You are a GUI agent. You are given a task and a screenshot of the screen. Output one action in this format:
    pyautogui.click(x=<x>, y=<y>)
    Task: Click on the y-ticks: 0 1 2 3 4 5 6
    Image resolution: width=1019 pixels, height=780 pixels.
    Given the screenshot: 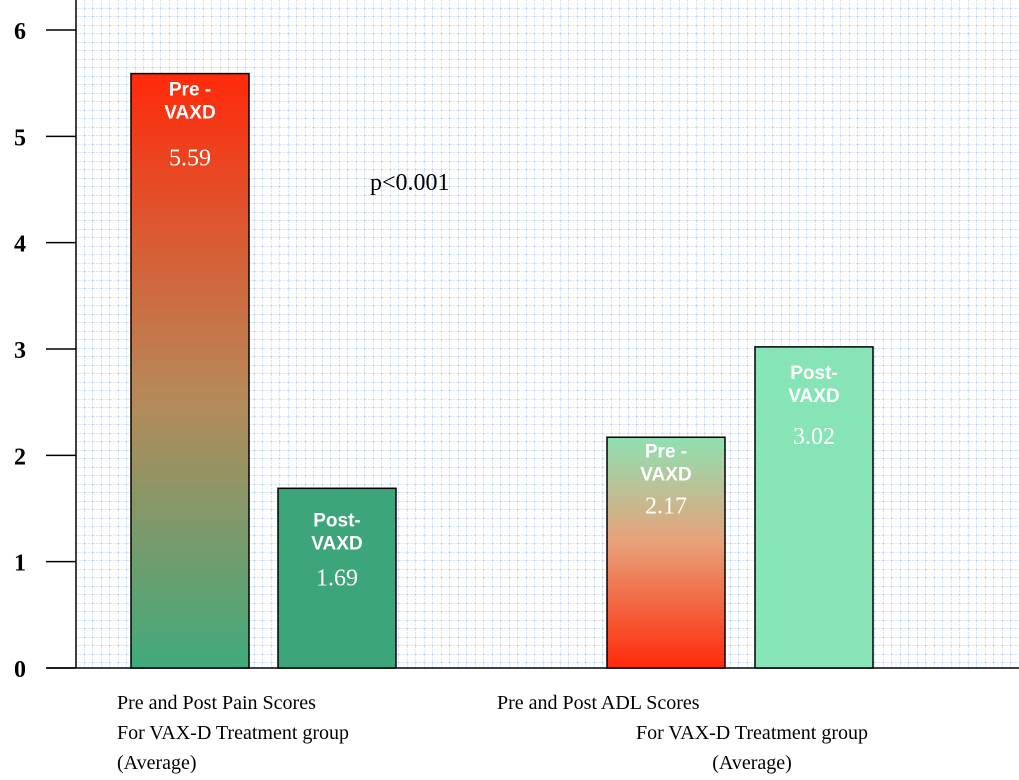 What is the action you would take?
    pyautogui.click(x=45, y=351)
    